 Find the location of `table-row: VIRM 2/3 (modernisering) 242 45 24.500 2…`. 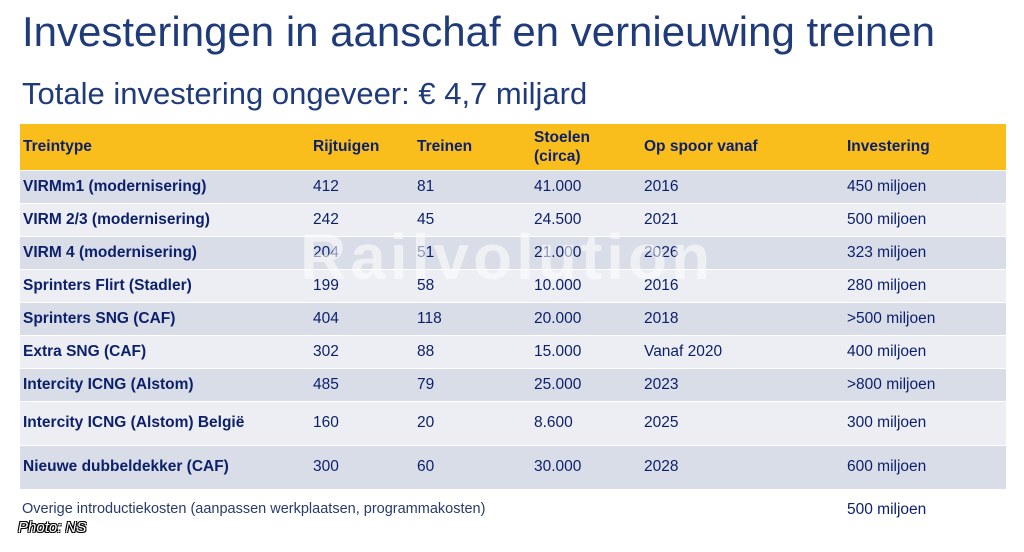

table-row: VIRM 2/3 (modernisering) 242 45 24.500 2… is located at coordinates (513, 219).